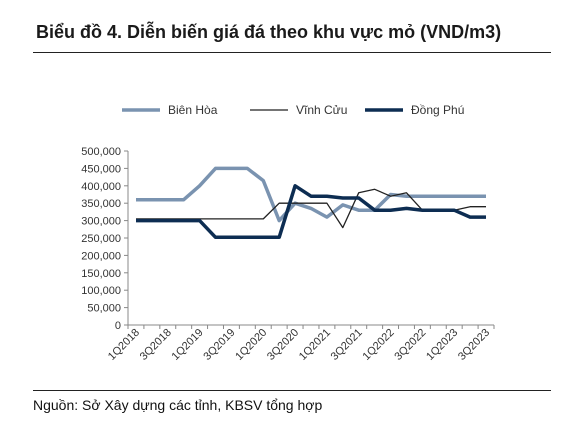 The width and height of the screenshot is (586, 443). What do you see at coordinates (437, 110) in the screenshot?
I see `legend-label-3: Đồng Phú` at bounding box center [437, 110].